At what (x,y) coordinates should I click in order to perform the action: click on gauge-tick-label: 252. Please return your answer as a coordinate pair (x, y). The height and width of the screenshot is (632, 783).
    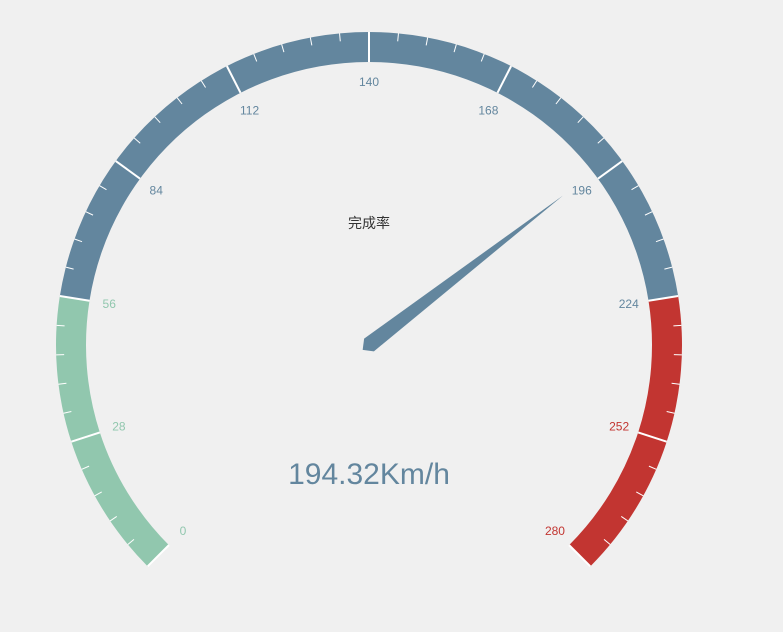
    Looking at the image, I should click on (619, 426).